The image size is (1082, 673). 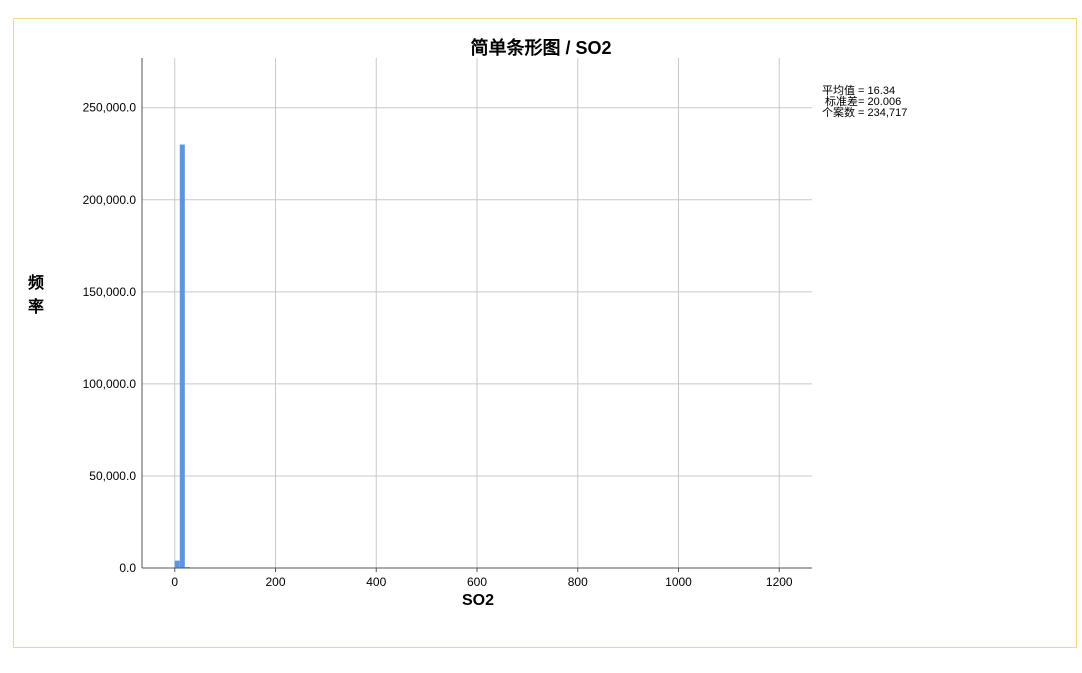 I want to click on stat-mean: 平均值 = 16.34, so click(x=864, y=91).